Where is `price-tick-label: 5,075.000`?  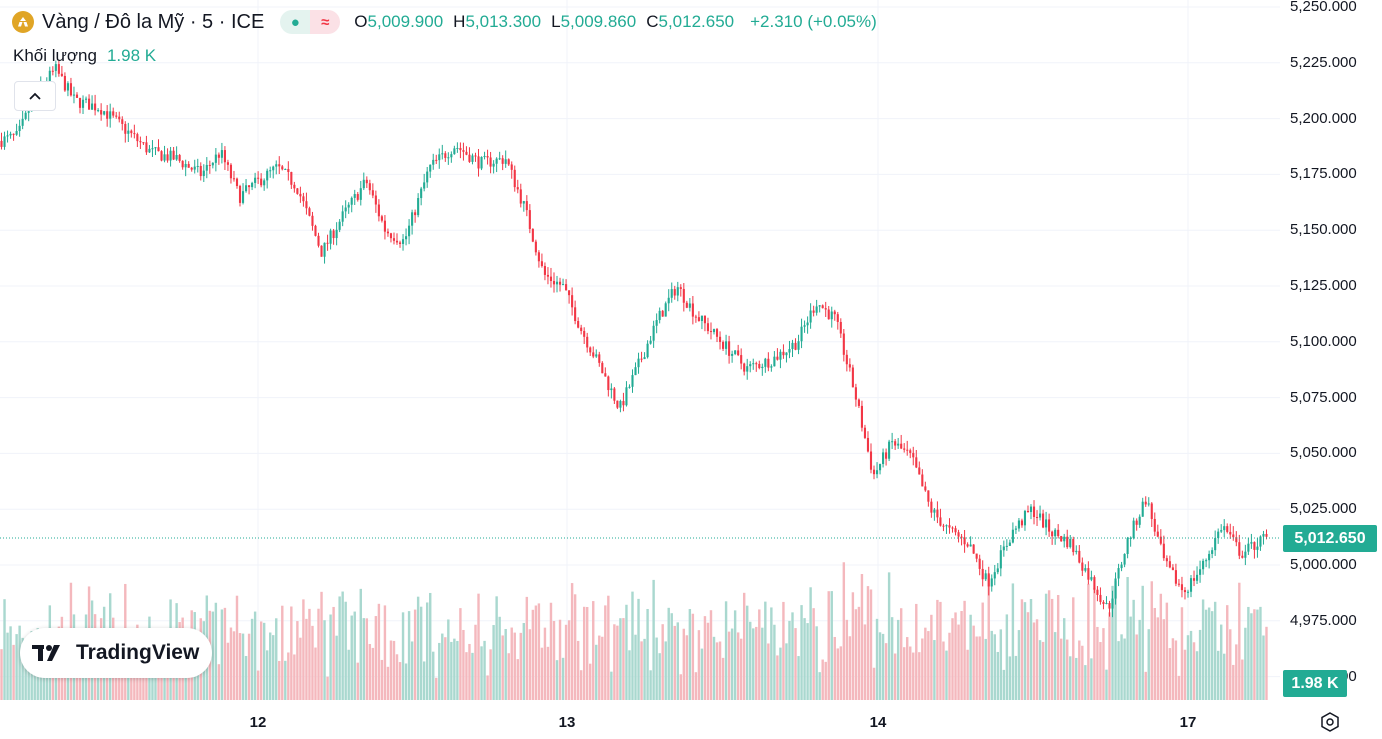
price-tick-label: 5,075.000 is located at coordinates (1323, 397).